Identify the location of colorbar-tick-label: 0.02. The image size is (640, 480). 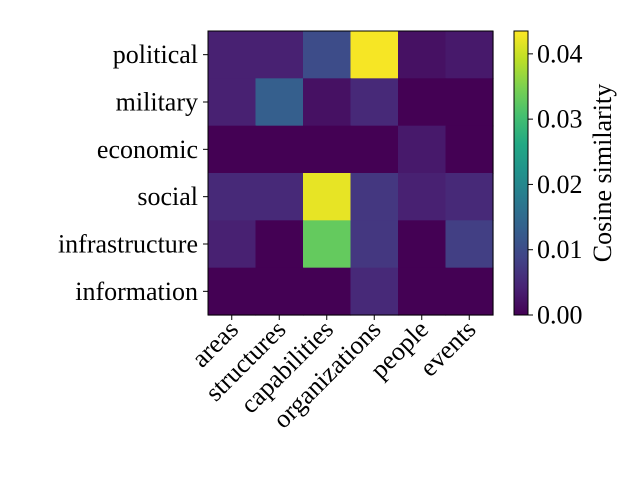
(560, 184).